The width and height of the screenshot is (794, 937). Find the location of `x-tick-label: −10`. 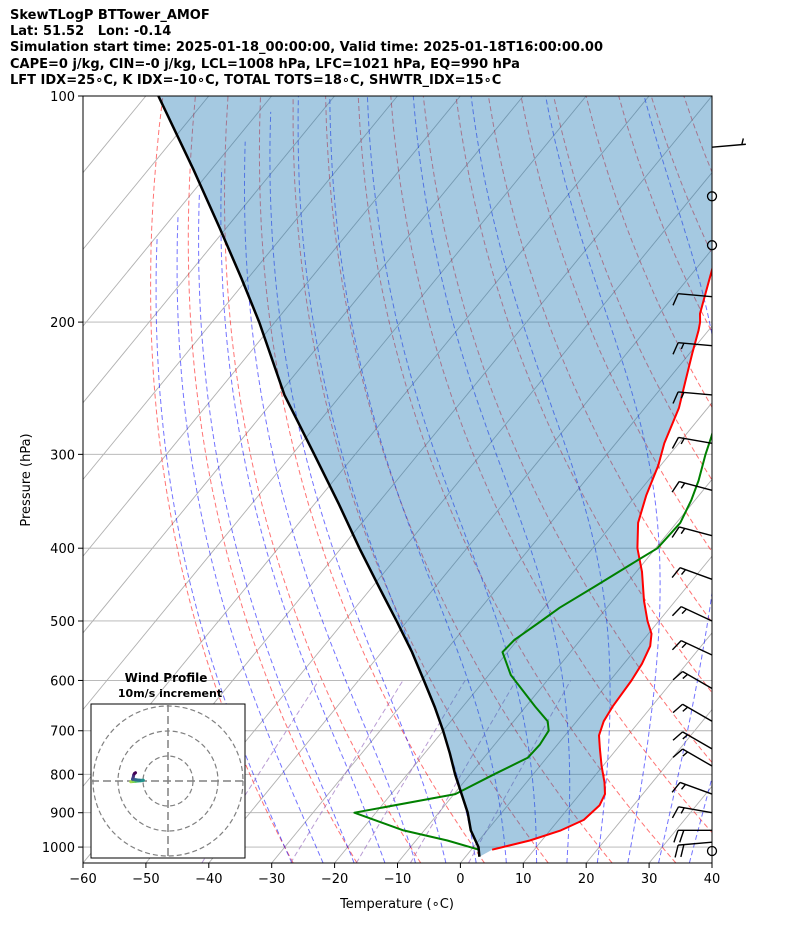

x-tick-label: −10 is located at coordinates (397, 879).